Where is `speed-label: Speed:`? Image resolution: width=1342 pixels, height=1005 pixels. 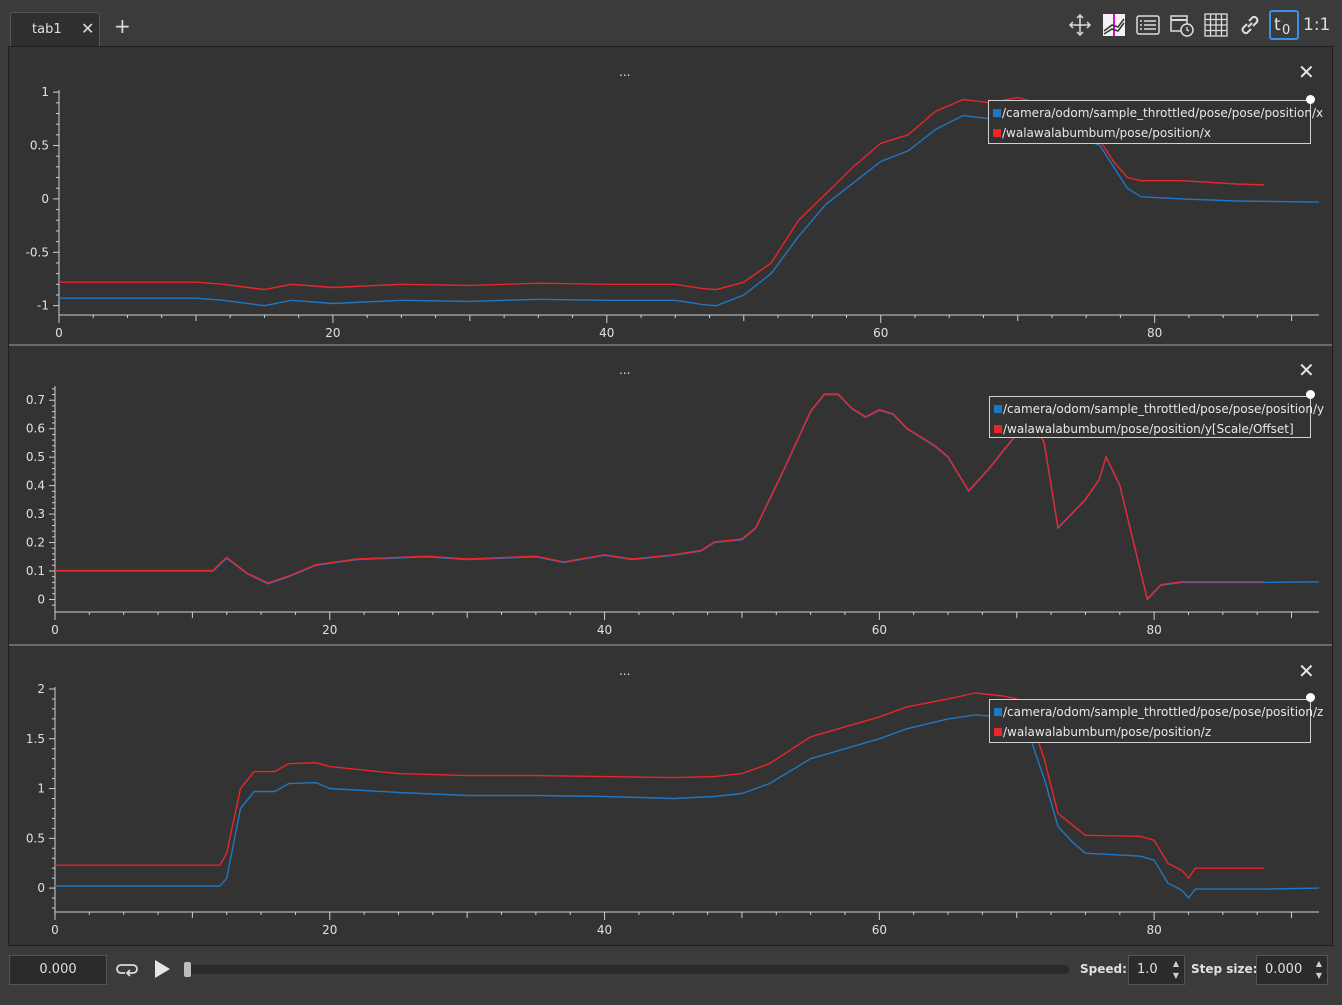 speed-label: Speed: is located at coordinates (1103, 969).